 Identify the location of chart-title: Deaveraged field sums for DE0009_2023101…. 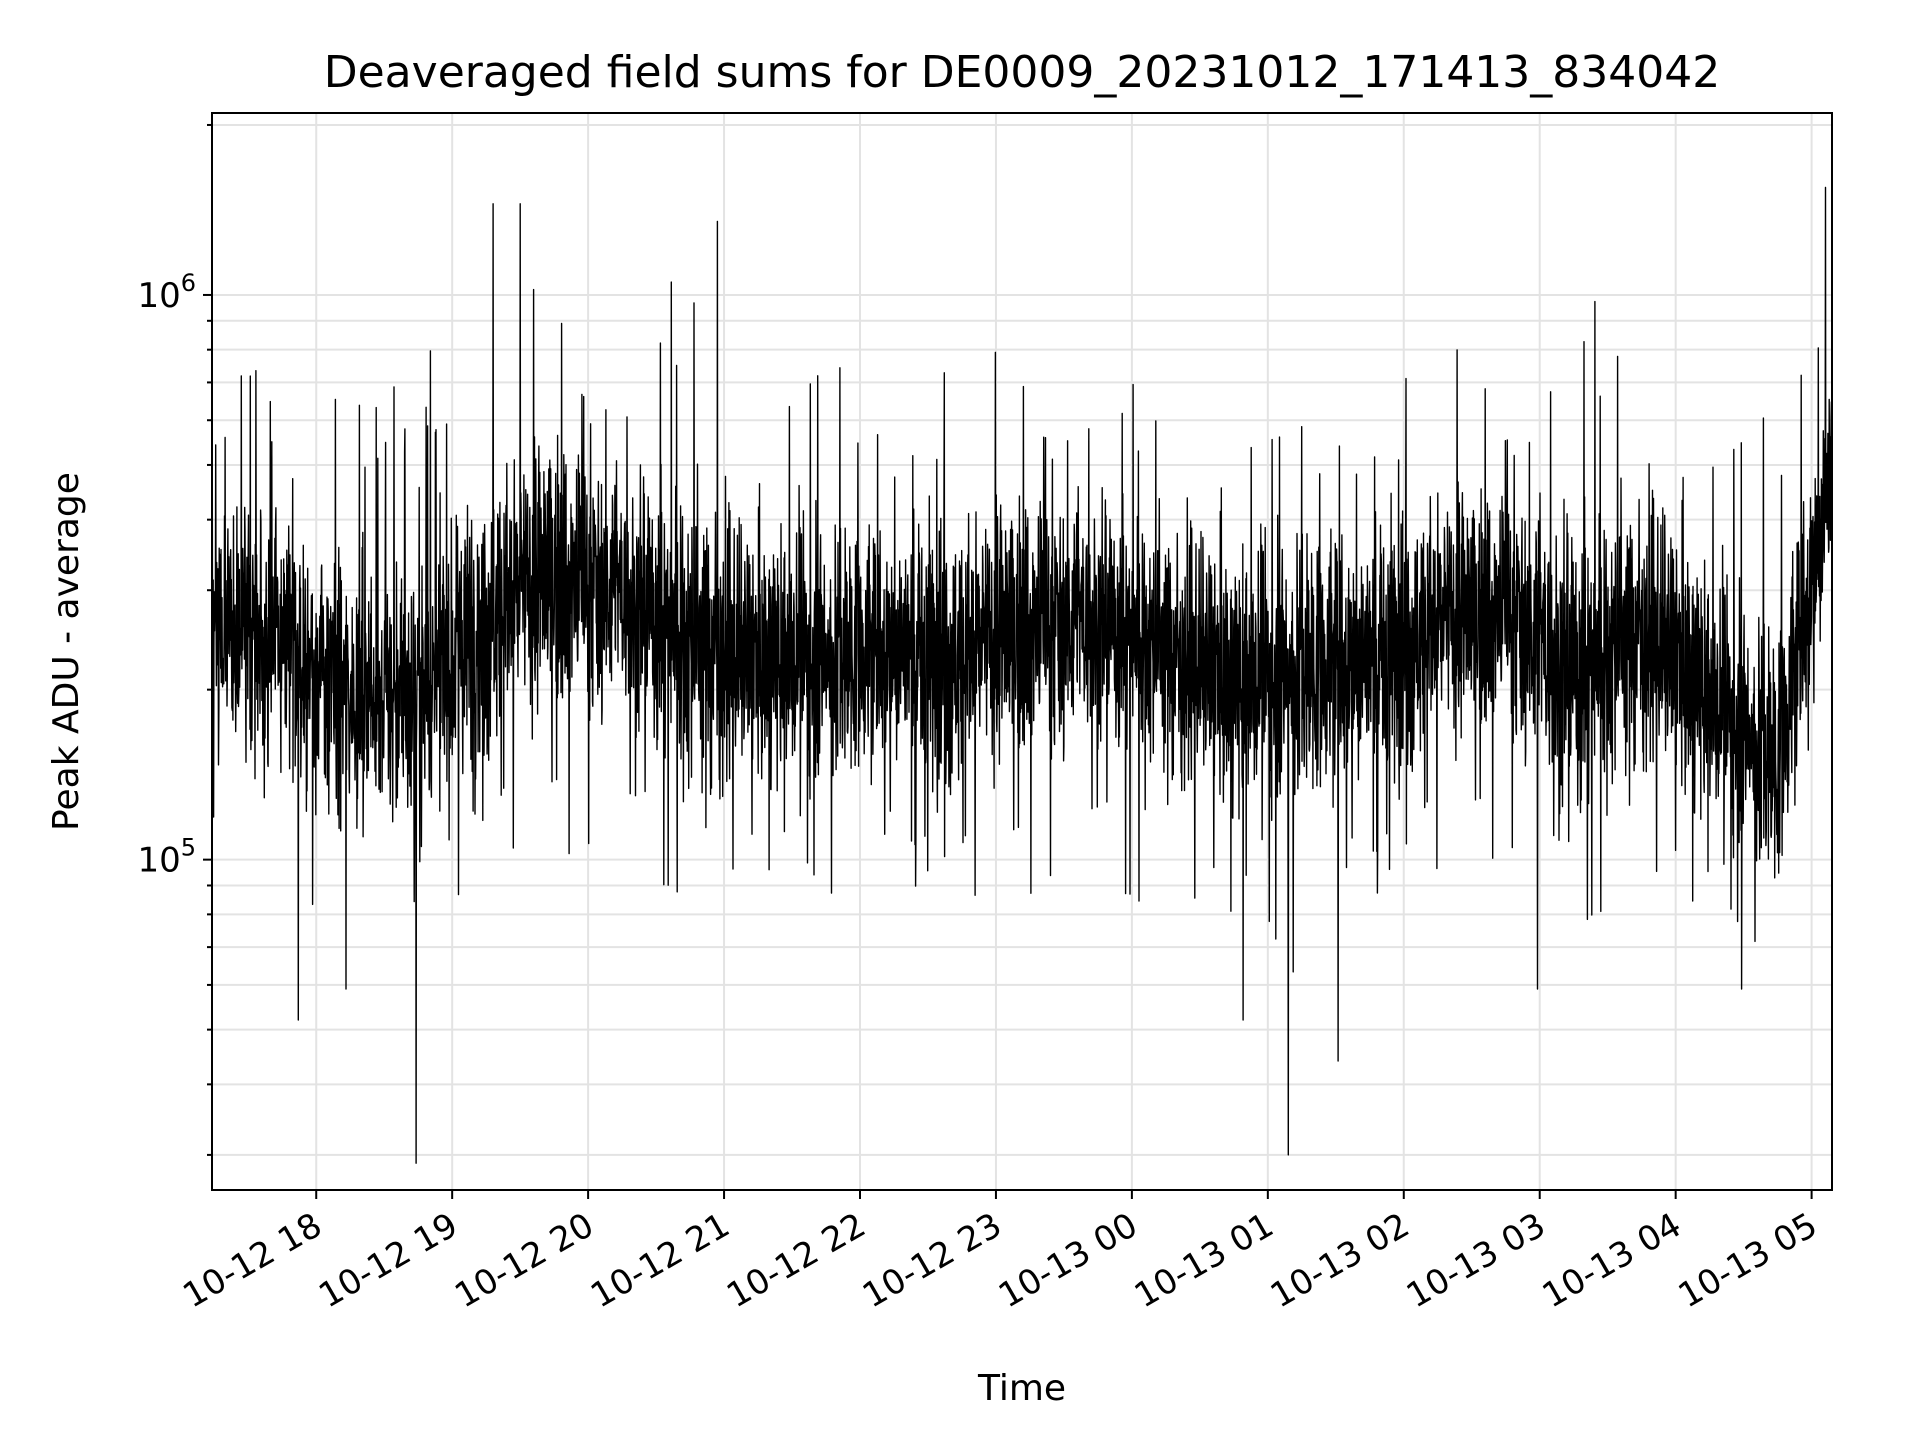
(1022, 72).